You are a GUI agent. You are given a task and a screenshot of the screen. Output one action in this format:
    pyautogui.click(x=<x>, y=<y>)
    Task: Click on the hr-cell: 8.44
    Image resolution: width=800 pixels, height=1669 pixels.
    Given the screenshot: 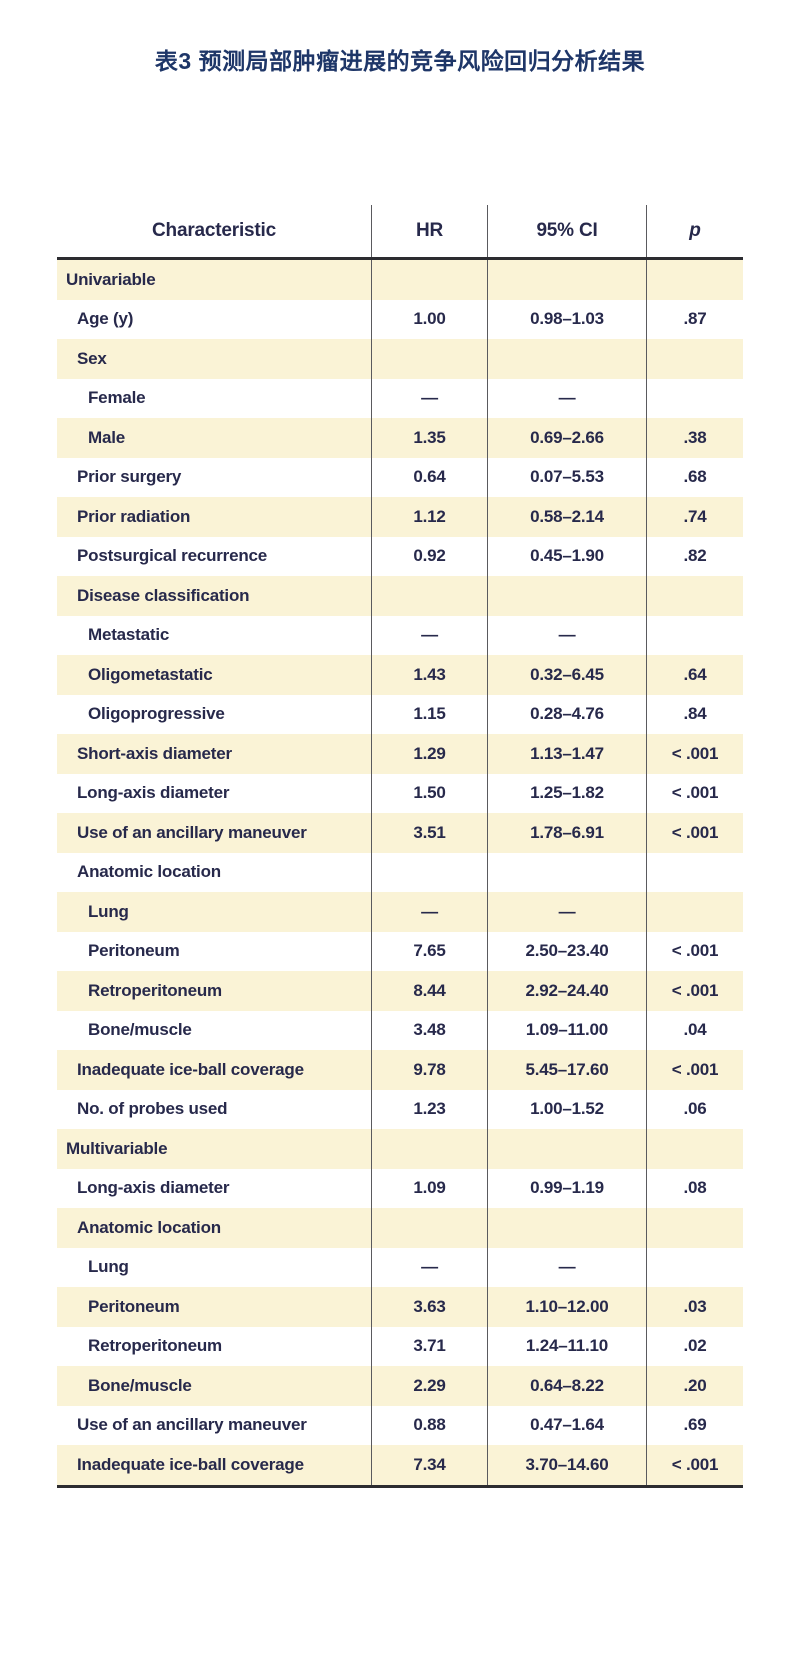 What is the action you would take?
    pyautogui.click(x=429, y=991)
    